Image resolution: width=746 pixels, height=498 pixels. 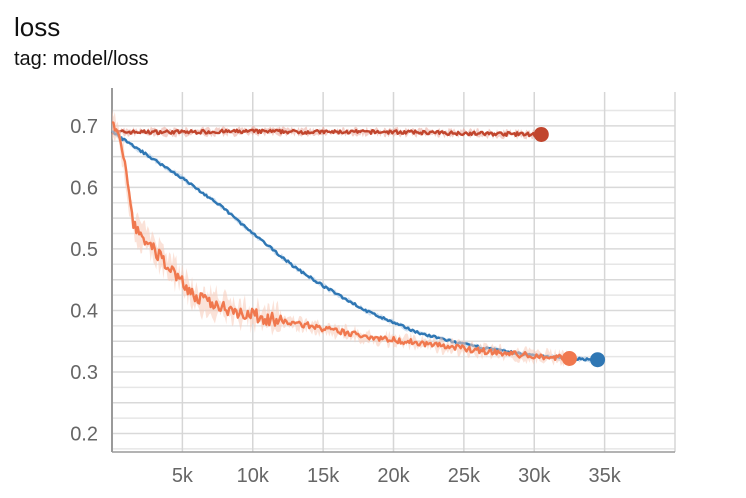 What do you see at coordinates (37, 27) in the screenshot?
I see `chart-title: loss` at bounding box center [37, 27].